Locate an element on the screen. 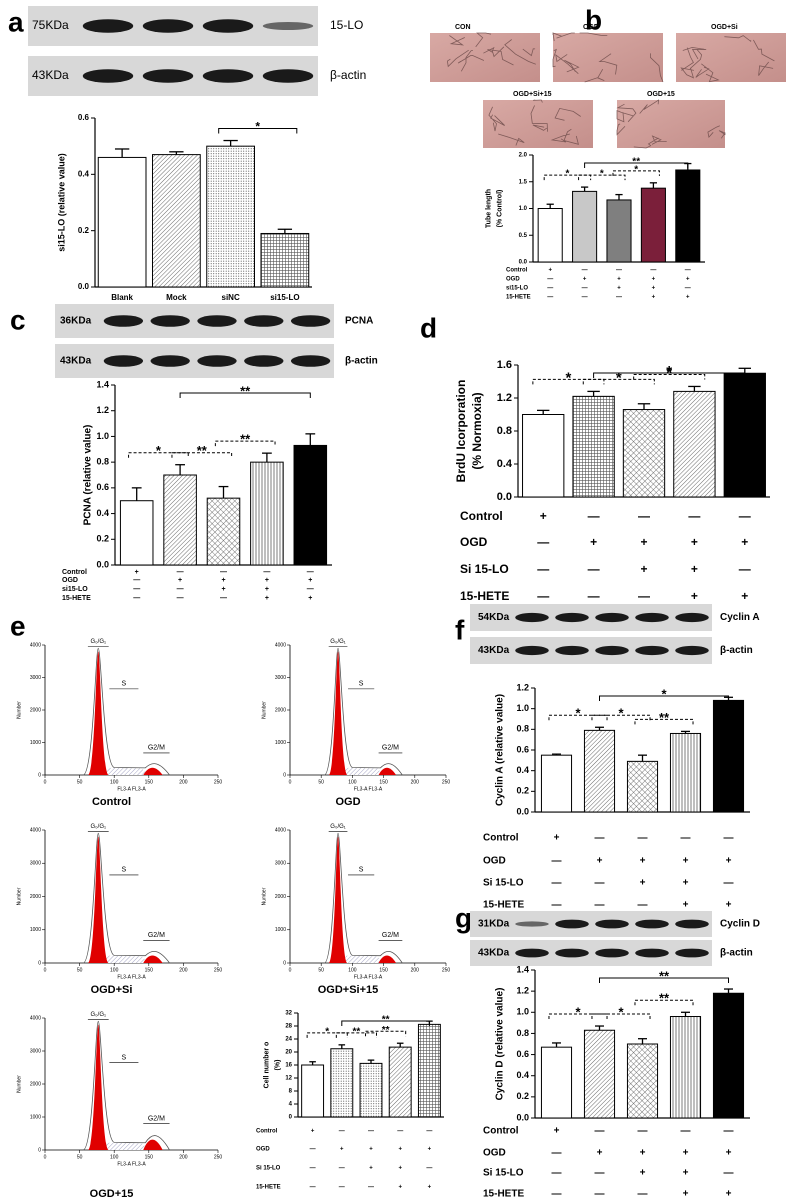  y-tick-label: 8 is located at coordinates (291, 1092).